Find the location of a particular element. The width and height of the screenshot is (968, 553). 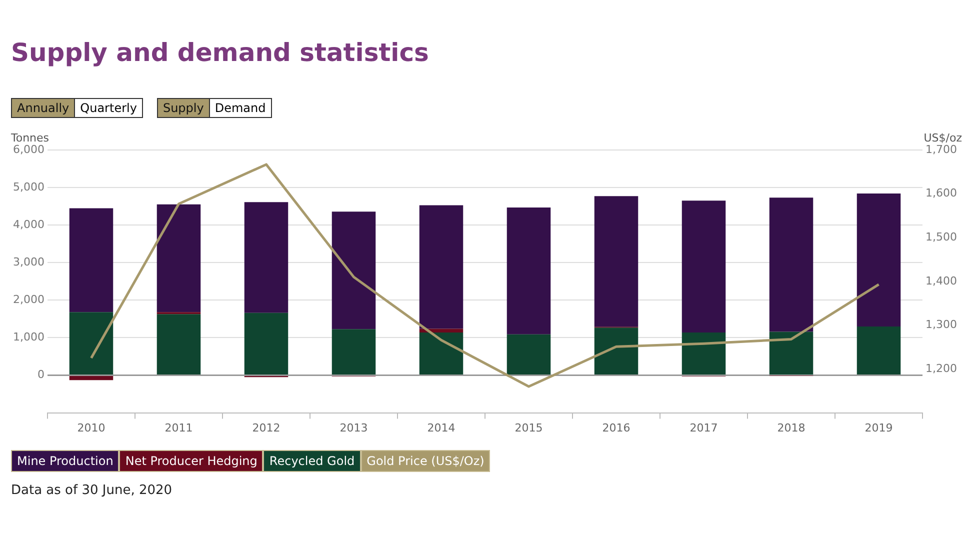

x-tick-label: 2015 is located at coordinates (528, 427).